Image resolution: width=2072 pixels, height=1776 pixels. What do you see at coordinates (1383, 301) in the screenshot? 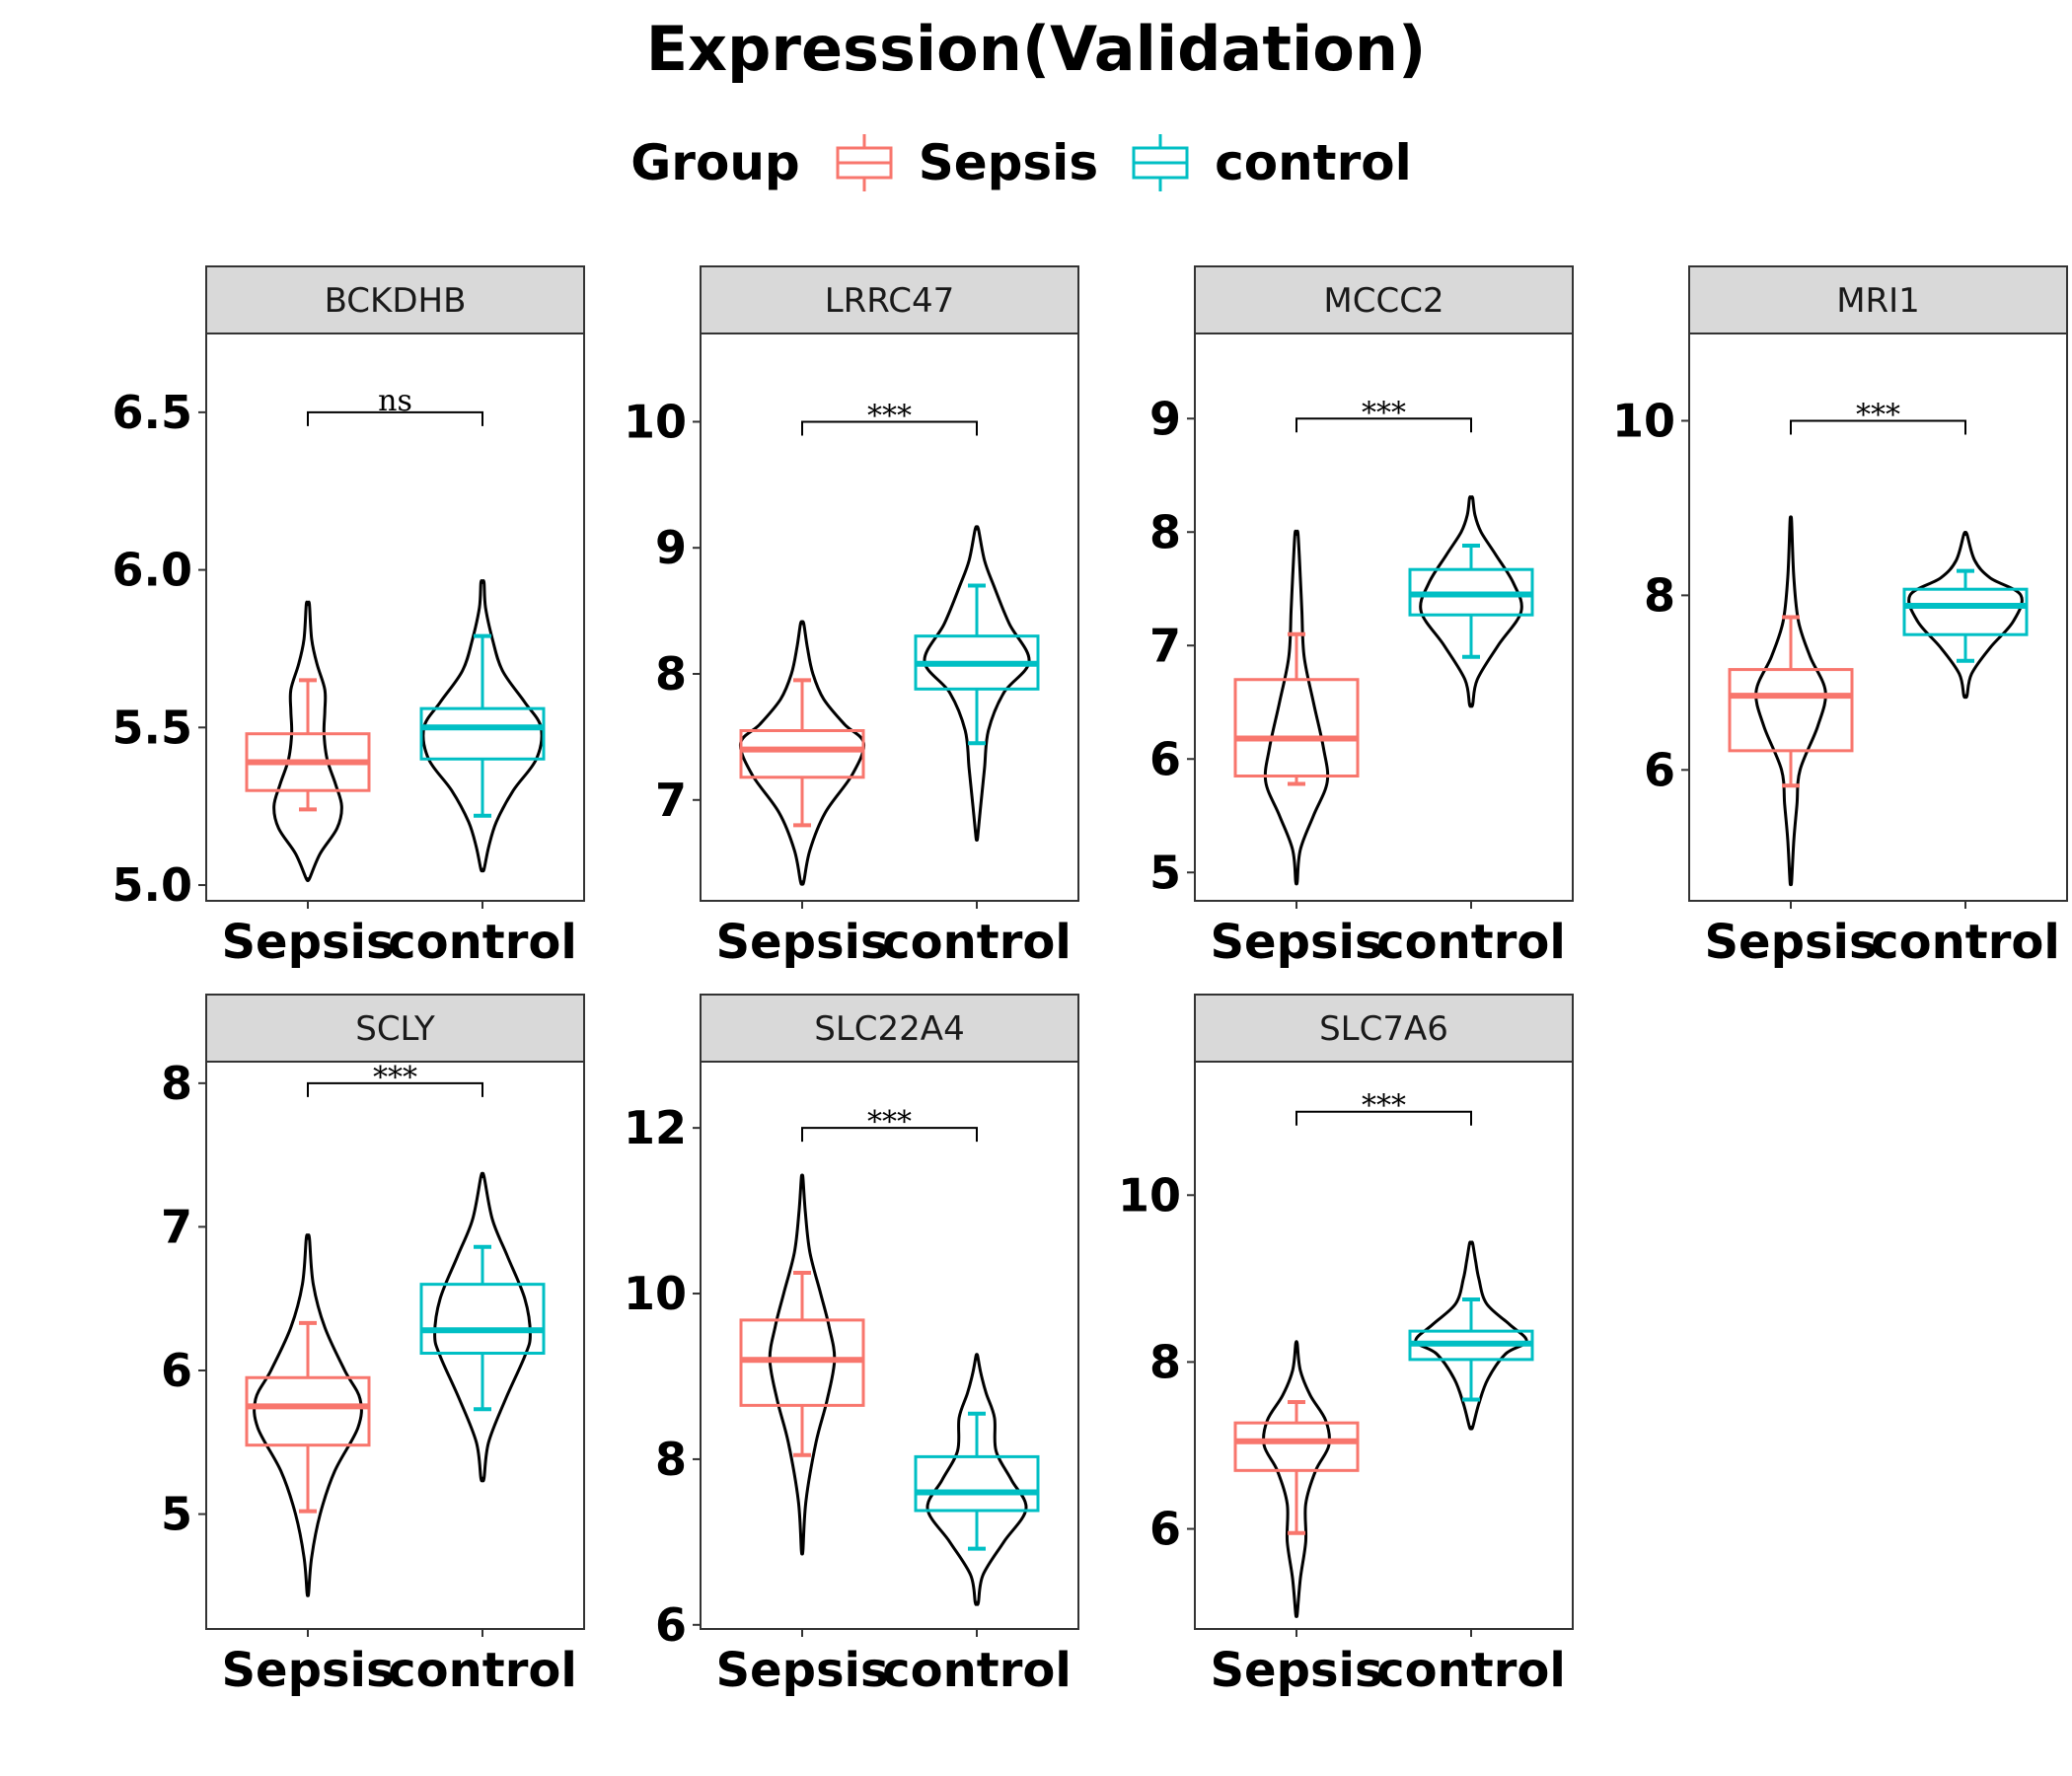
I see `panel-strip-label: MCCC2` at bounding box center [1383, 301].